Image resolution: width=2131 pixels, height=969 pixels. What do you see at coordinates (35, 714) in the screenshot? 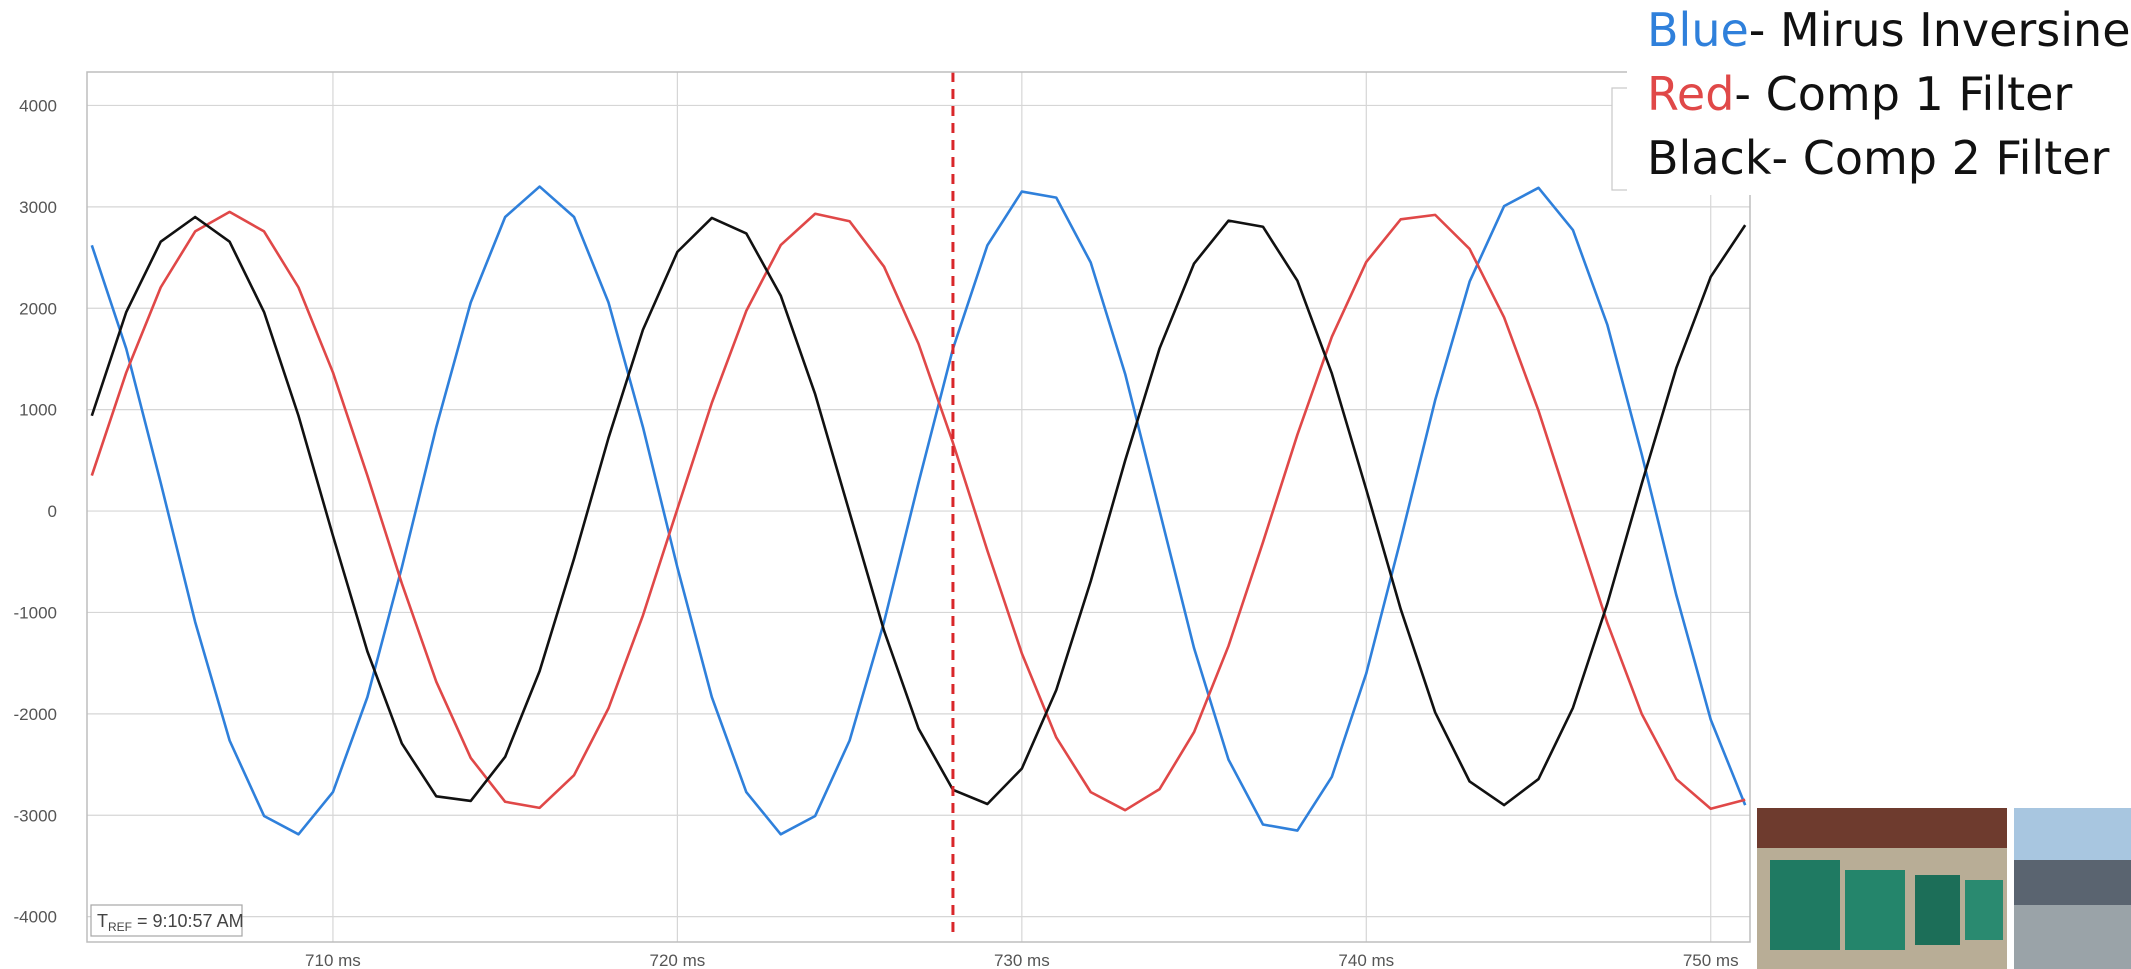
I see `y-tick-label: -2000` at bounding box center [35, 714].